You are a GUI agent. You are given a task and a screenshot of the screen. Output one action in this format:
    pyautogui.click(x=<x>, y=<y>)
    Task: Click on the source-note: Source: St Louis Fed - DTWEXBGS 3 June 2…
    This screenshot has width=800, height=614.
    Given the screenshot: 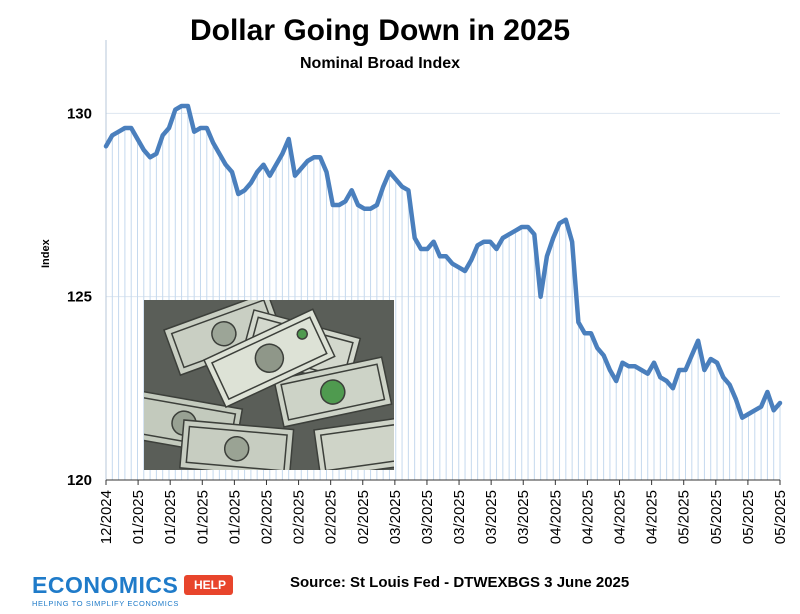 What is the action you would take?
    pyautogui.click(x=460, y=582)
    